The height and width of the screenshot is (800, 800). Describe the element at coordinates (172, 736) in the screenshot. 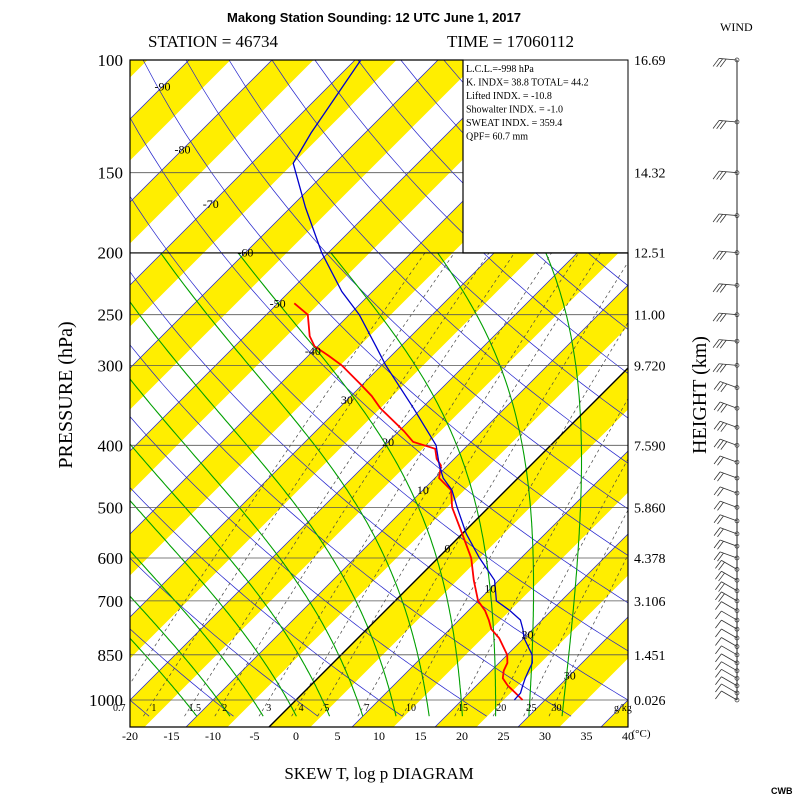

I see `temperature-tick-label: -15` at that location.